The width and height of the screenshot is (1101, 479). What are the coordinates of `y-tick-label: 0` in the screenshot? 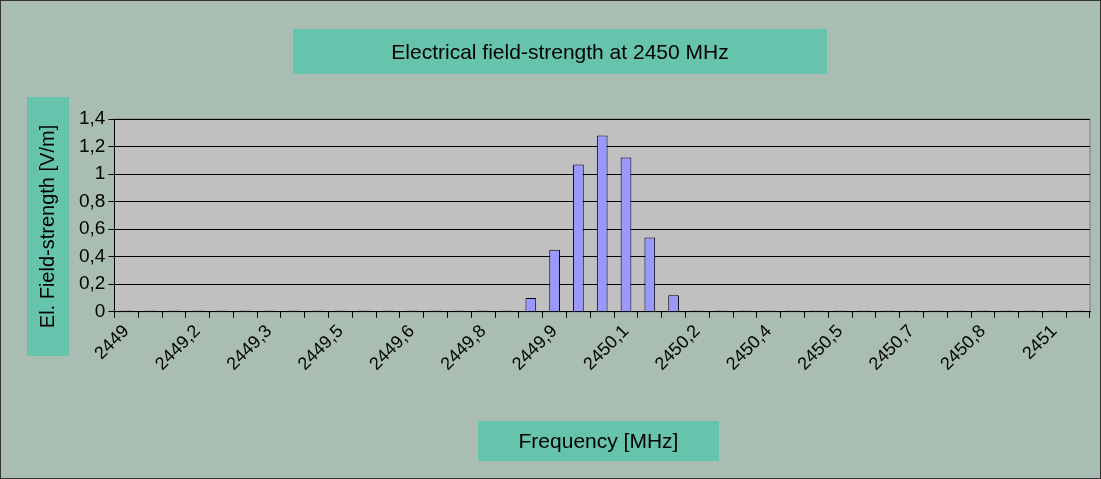 It's located at (100, 311).